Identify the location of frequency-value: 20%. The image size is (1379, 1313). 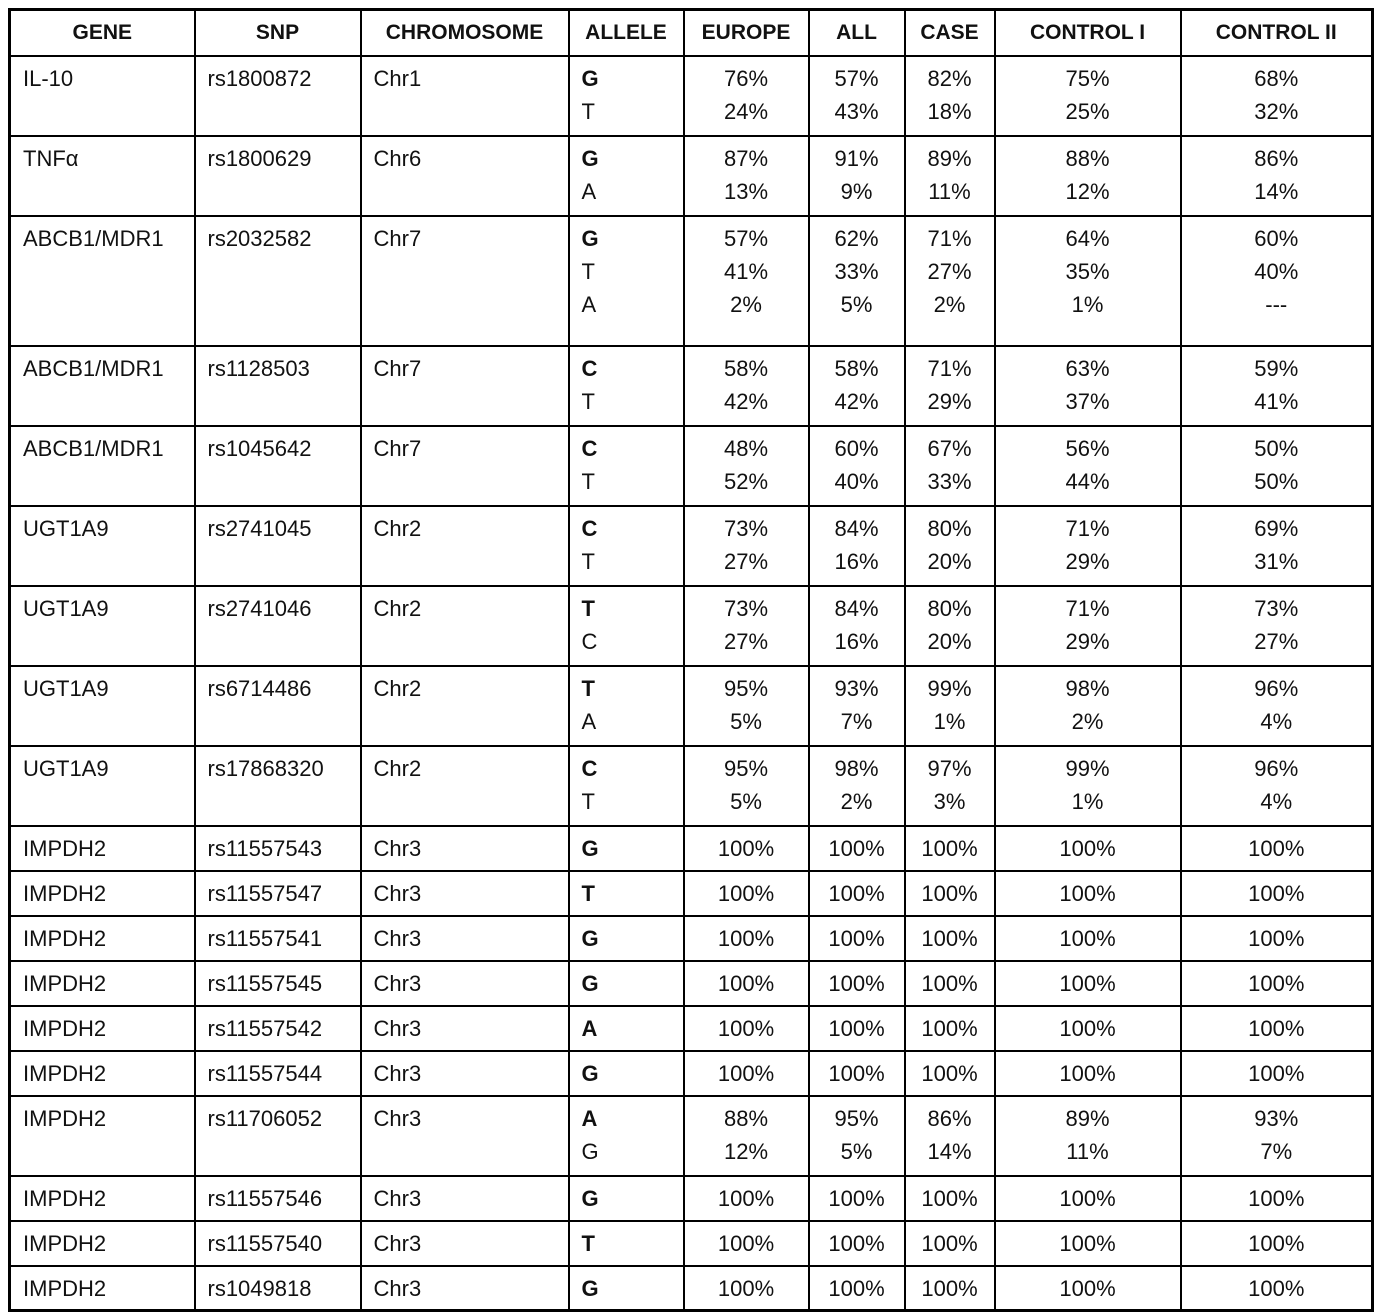
(949, 641).